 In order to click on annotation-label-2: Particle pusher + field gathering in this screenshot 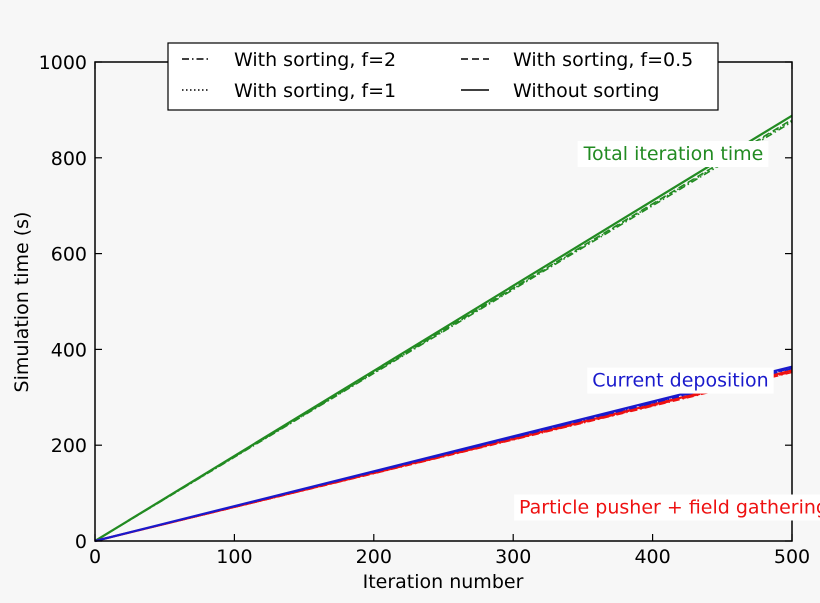, I will do `click(669, 508)`.